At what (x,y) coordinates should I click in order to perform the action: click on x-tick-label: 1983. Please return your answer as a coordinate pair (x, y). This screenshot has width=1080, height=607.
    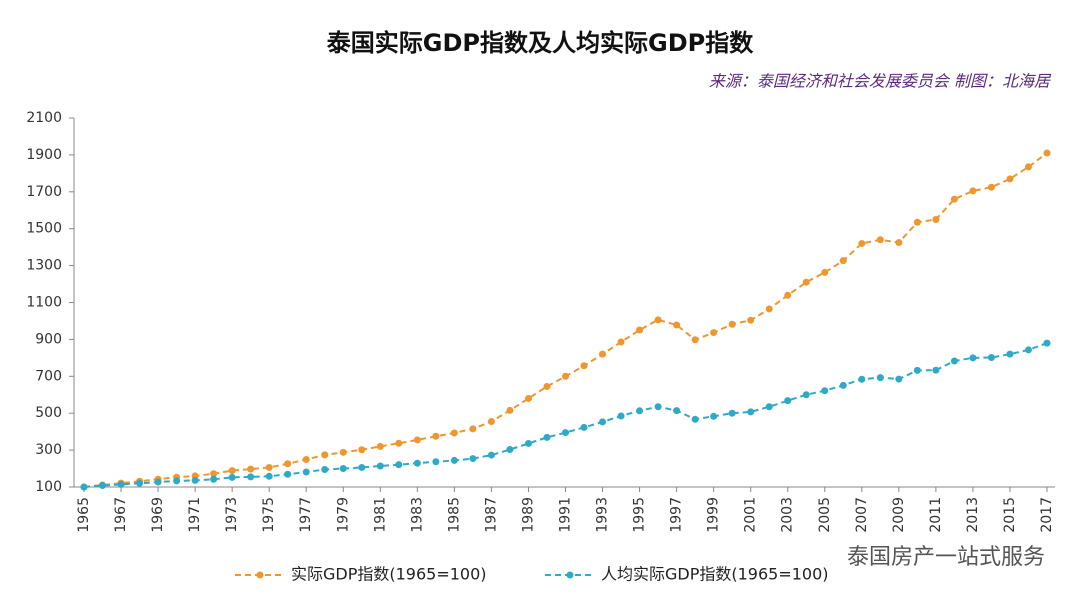
    Looking at the image, I should click on (417, 515).